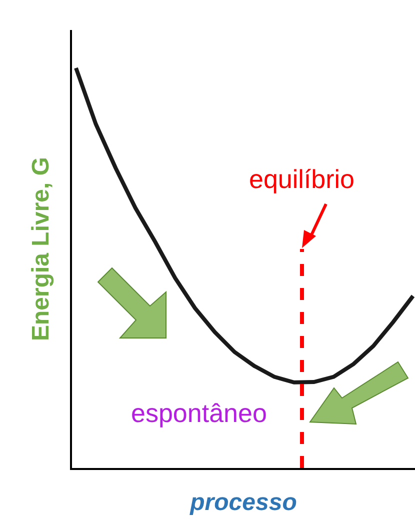 The image size is (415, 524). I want to click on annotation: espontâneo, so click(199, 413).